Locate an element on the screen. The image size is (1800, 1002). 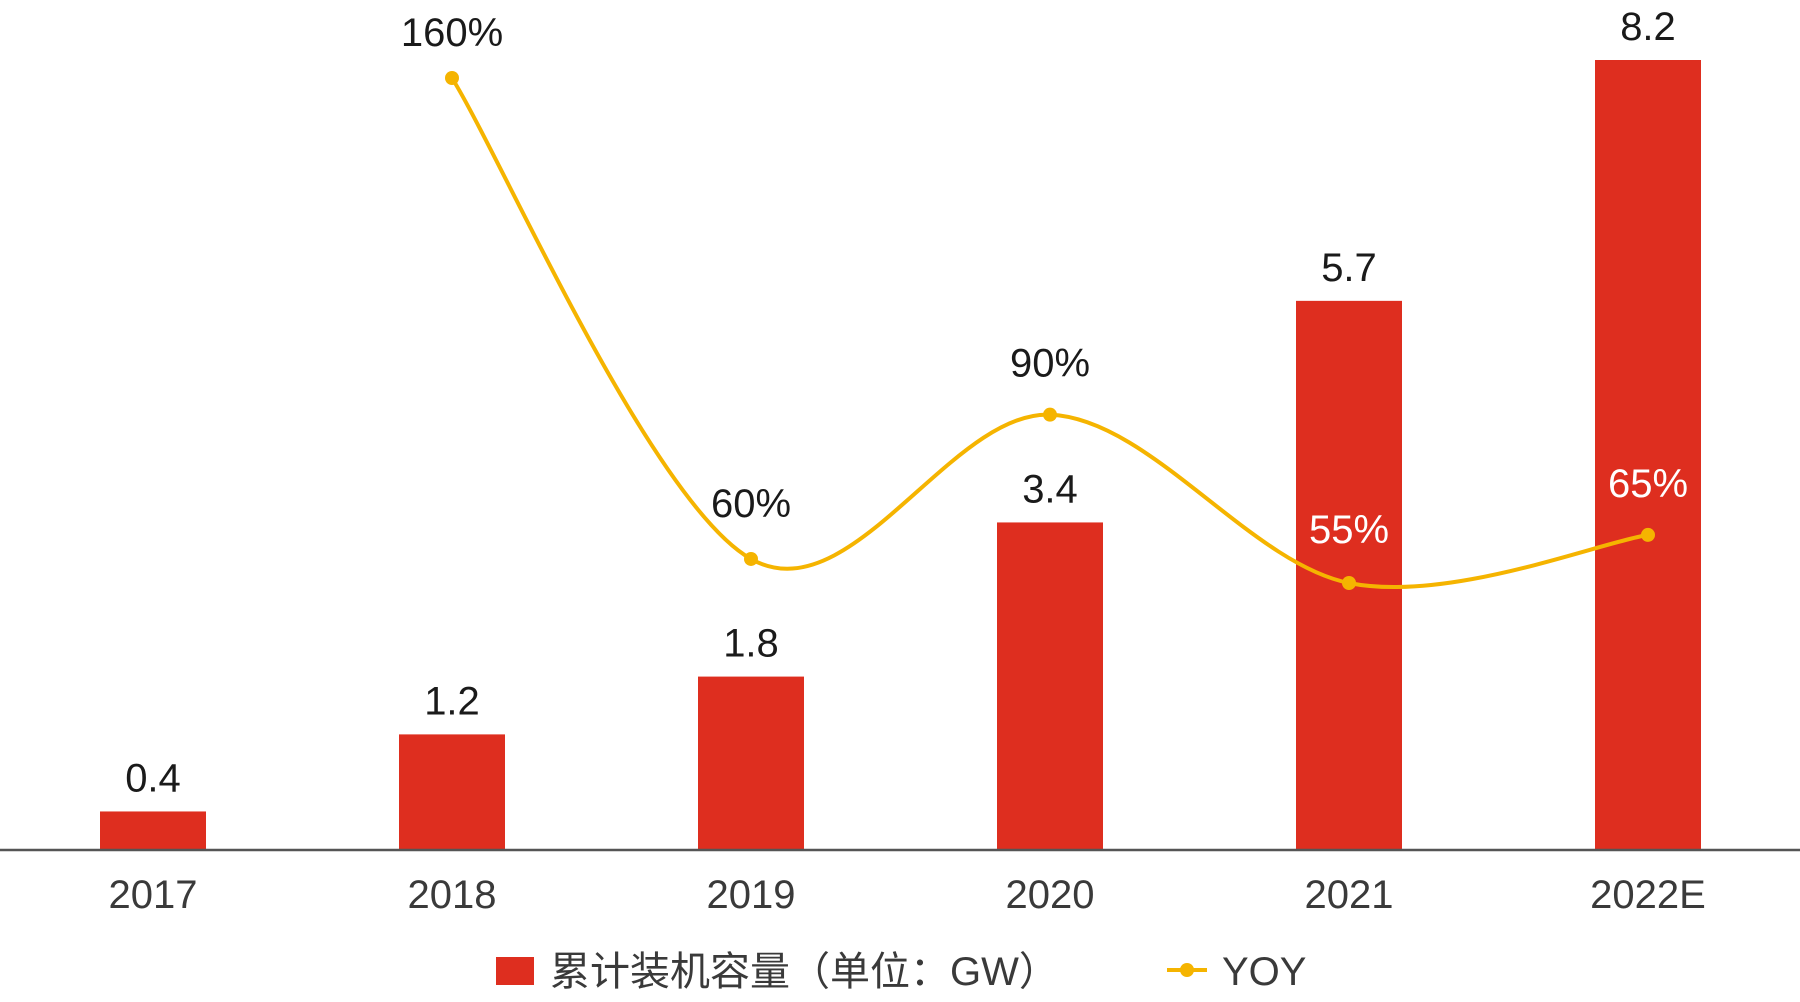
yoy-point-2019 is located at coordinates (751, 558).